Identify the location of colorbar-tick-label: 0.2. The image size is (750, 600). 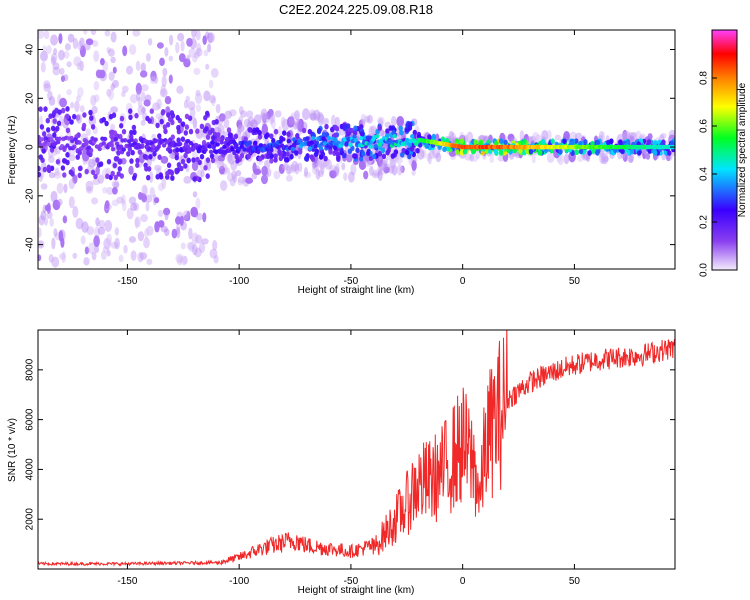
(704, 222).